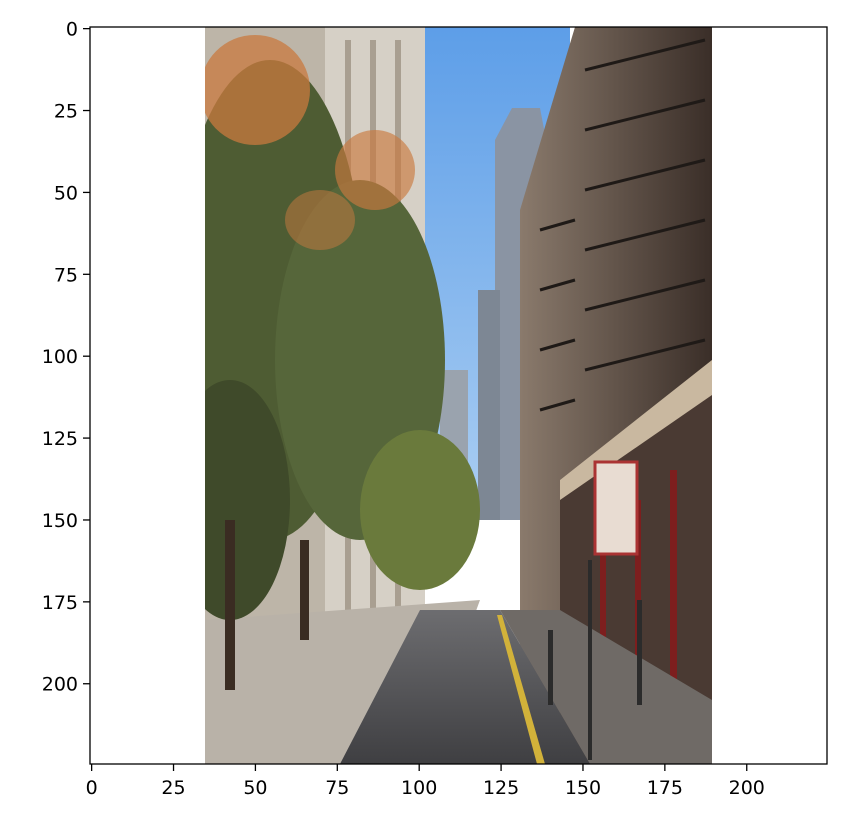  Describe the element at coordinates (60, 685) in the screenshot. I see `y-tick-label: 200` at that location.